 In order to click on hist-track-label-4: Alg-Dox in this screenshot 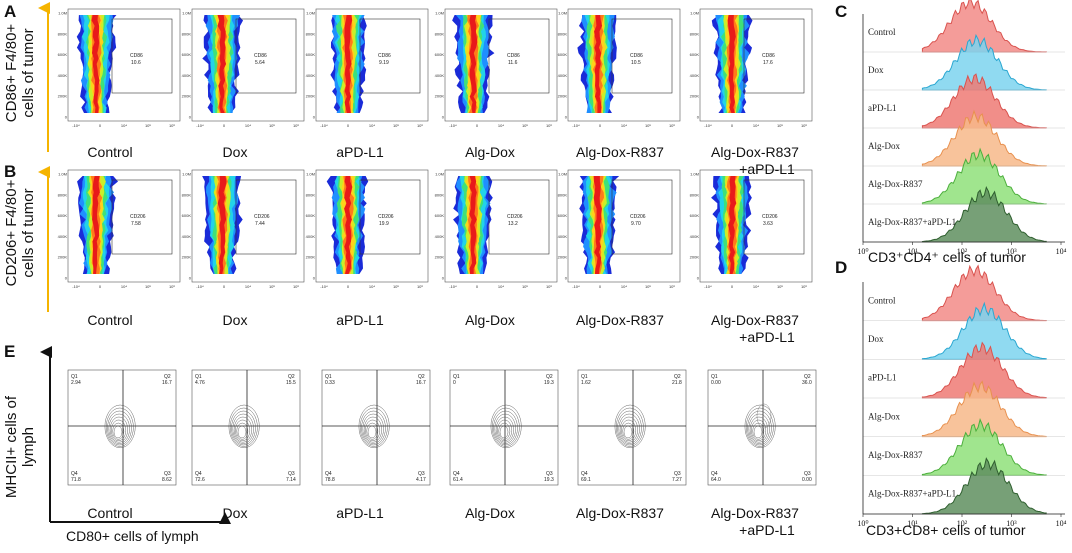, I will do `click(884, 146)`.